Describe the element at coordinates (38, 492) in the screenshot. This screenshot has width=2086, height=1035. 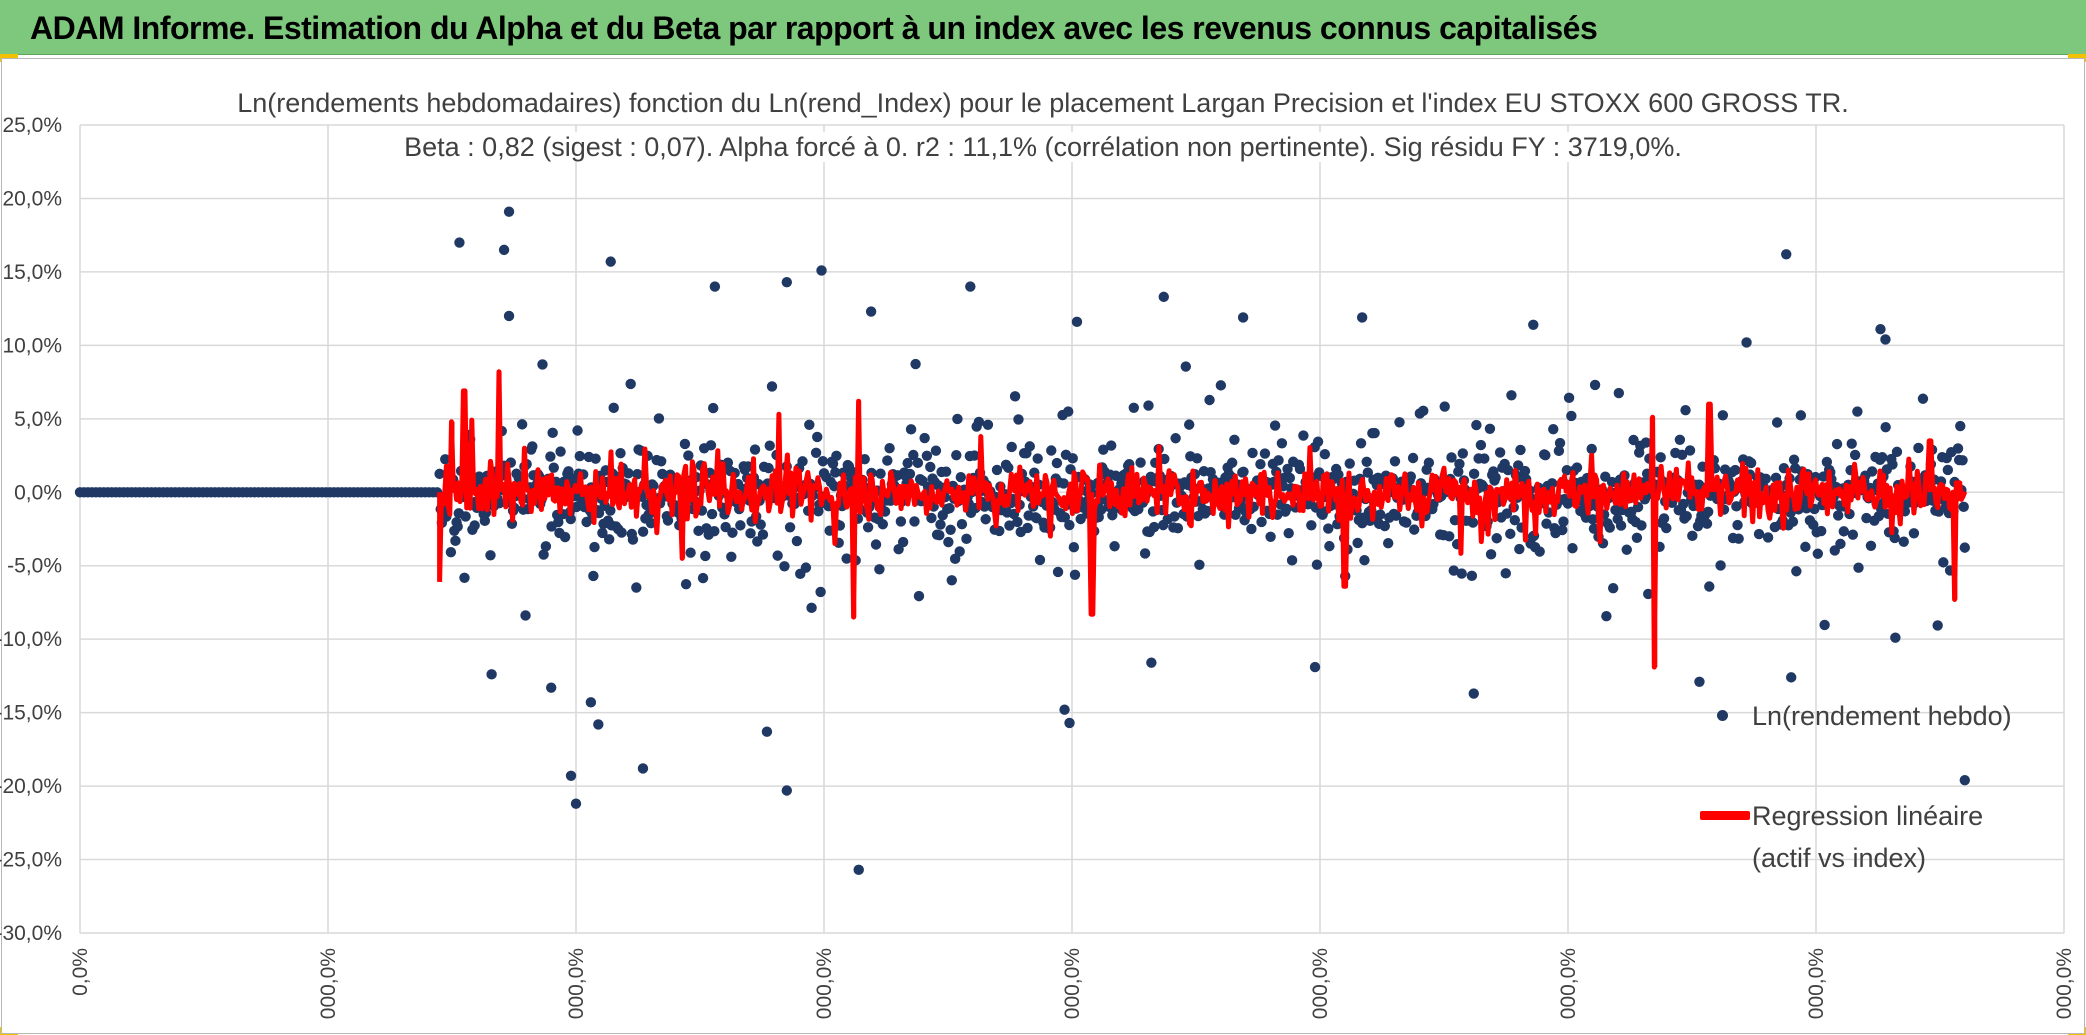
I see `y-tick-label: 0,0%` at that location.